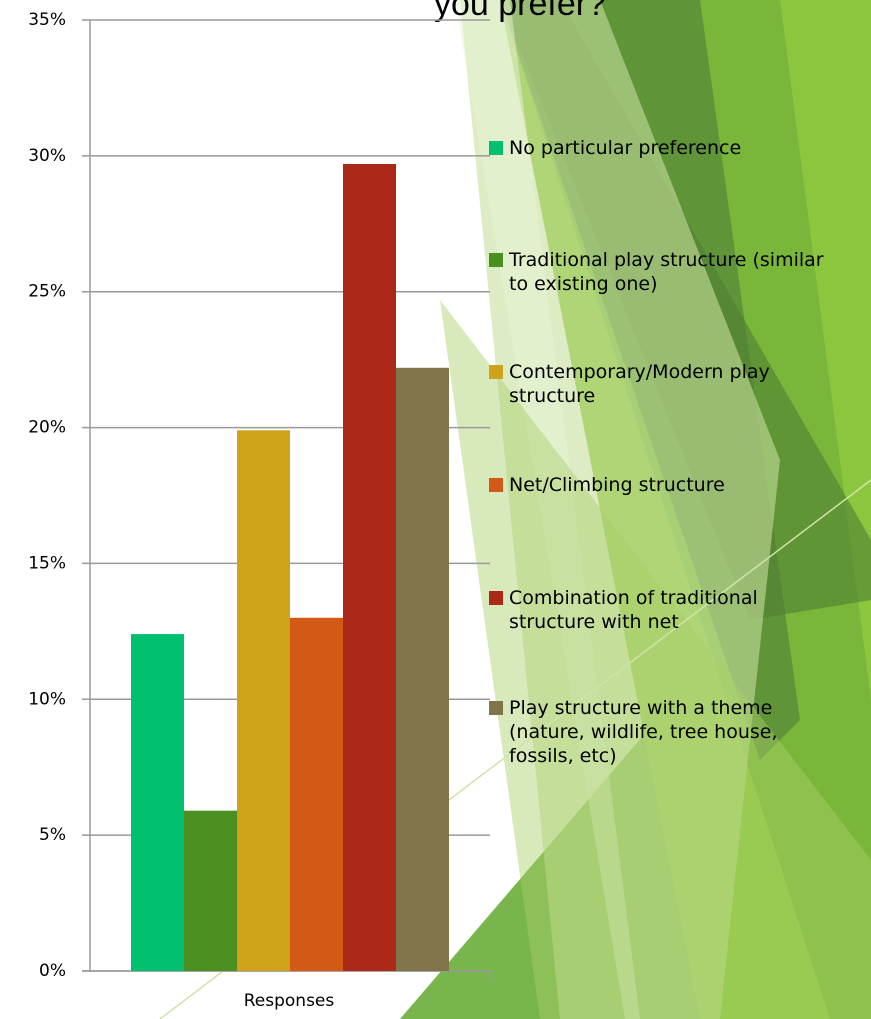 Image resolution: width=871 pixels, height=1019 pixels. I want to click on legend-label: Net/Climbing structure, so click(617, 485).